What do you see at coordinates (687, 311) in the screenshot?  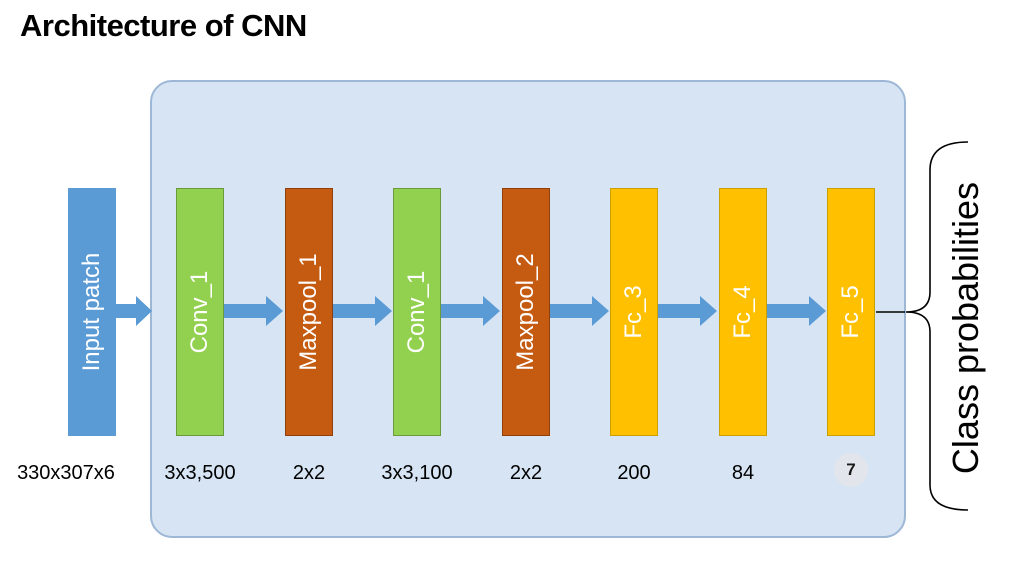 I see `arrow-fc3-fc4` at bounding box center [687, 311].